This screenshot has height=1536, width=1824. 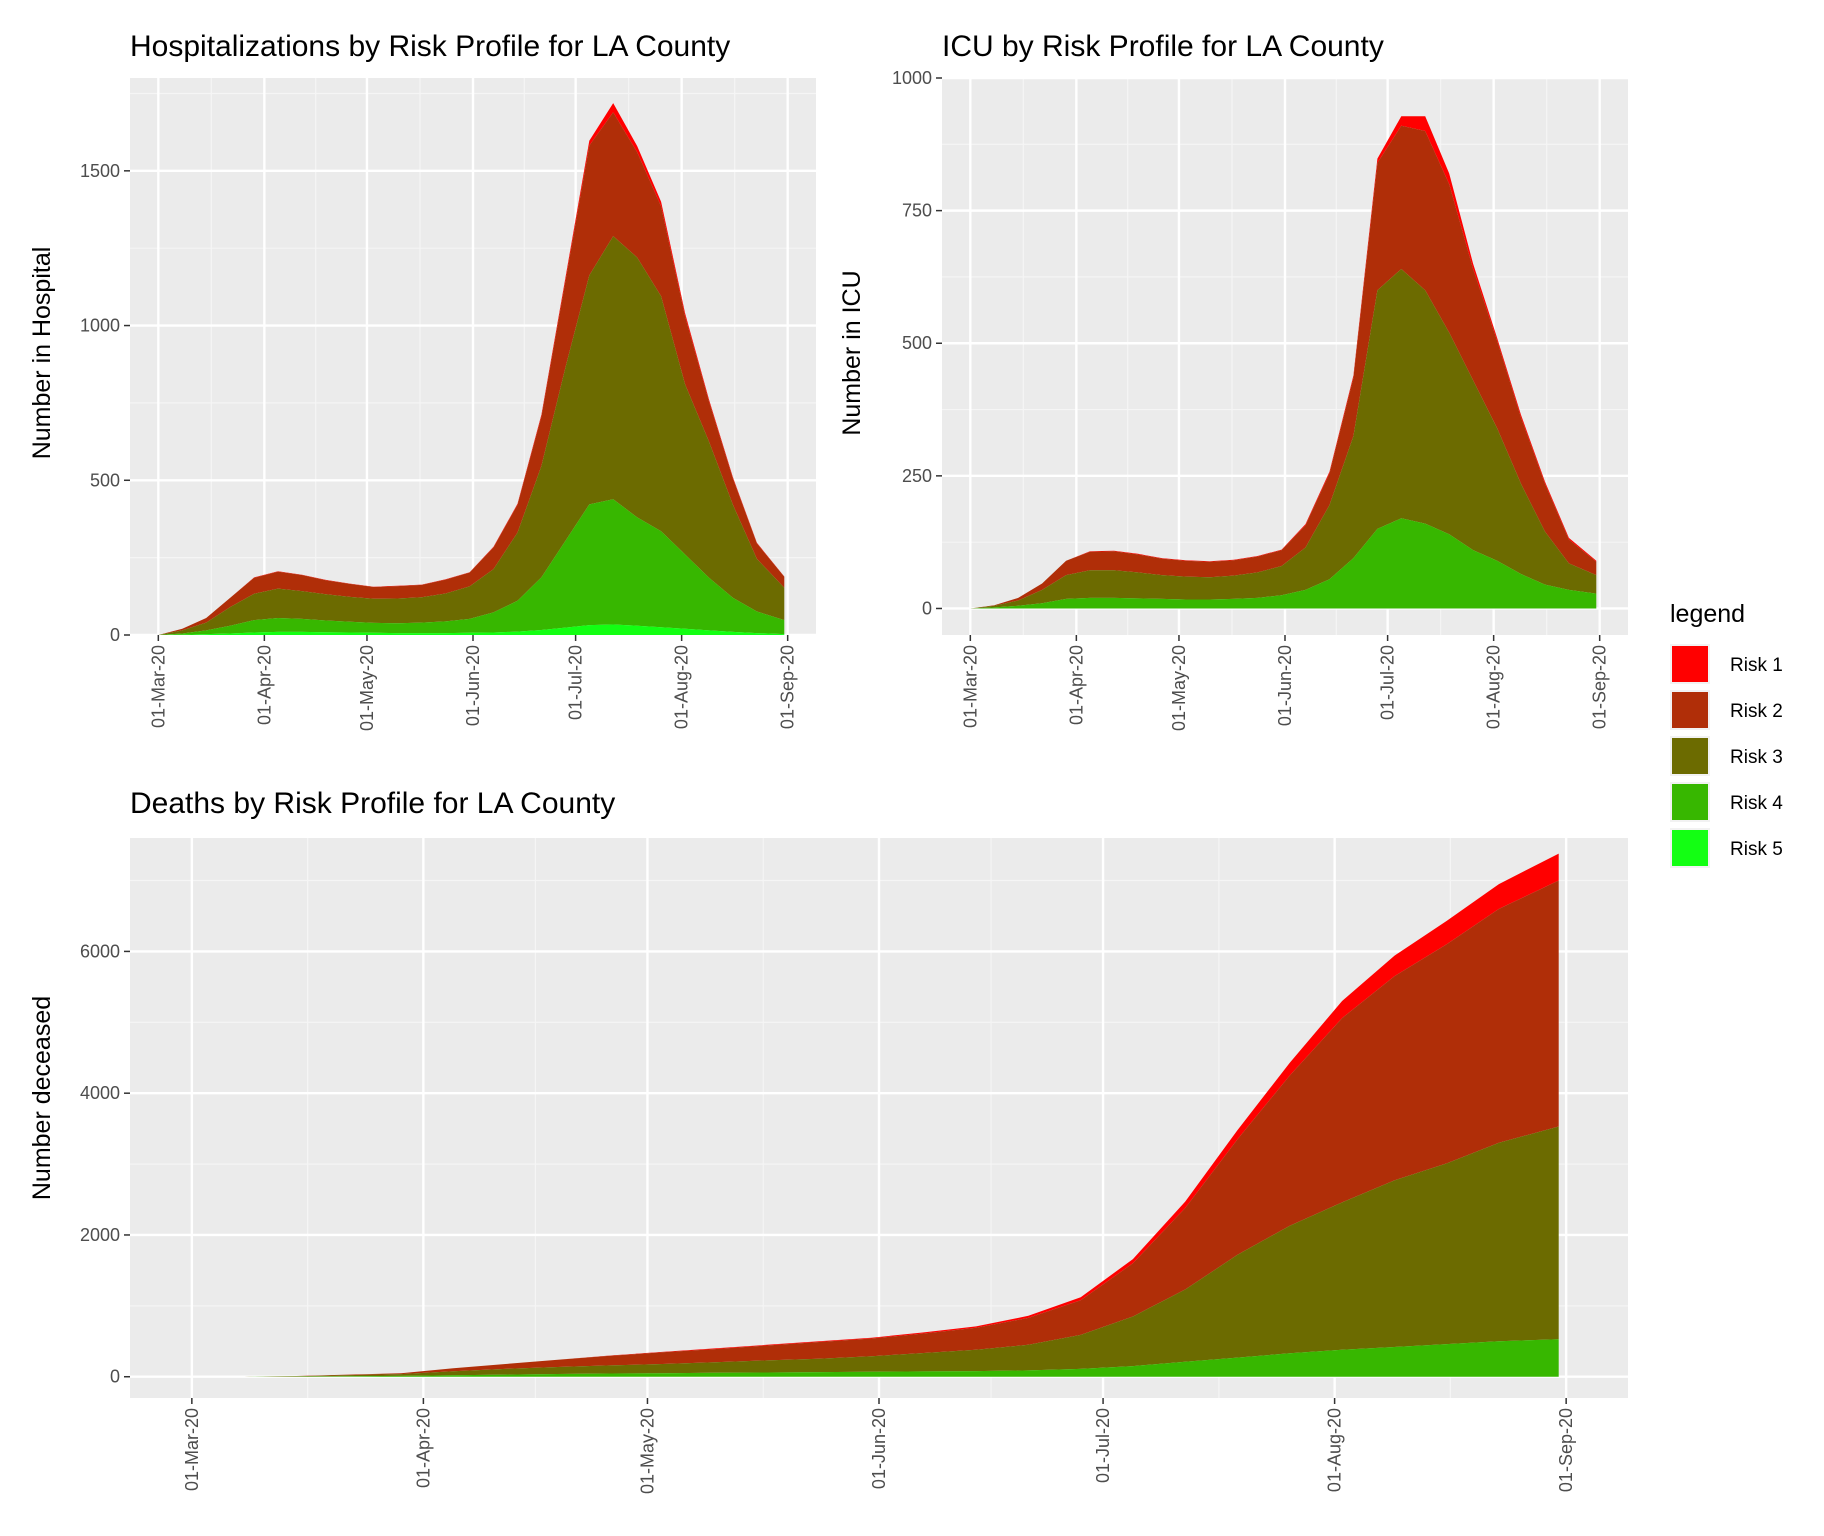 What do you see at coordinates (115, 635) in the screenshot?
I see `hospitalizations-y-tick-label: 0` at bounding box center [115, 635].